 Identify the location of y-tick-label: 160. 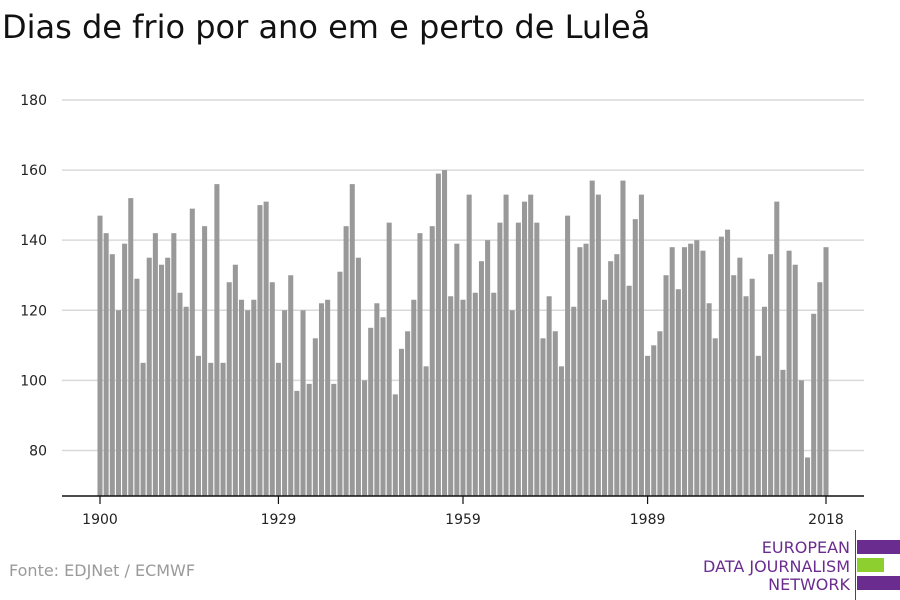
(33, 171).